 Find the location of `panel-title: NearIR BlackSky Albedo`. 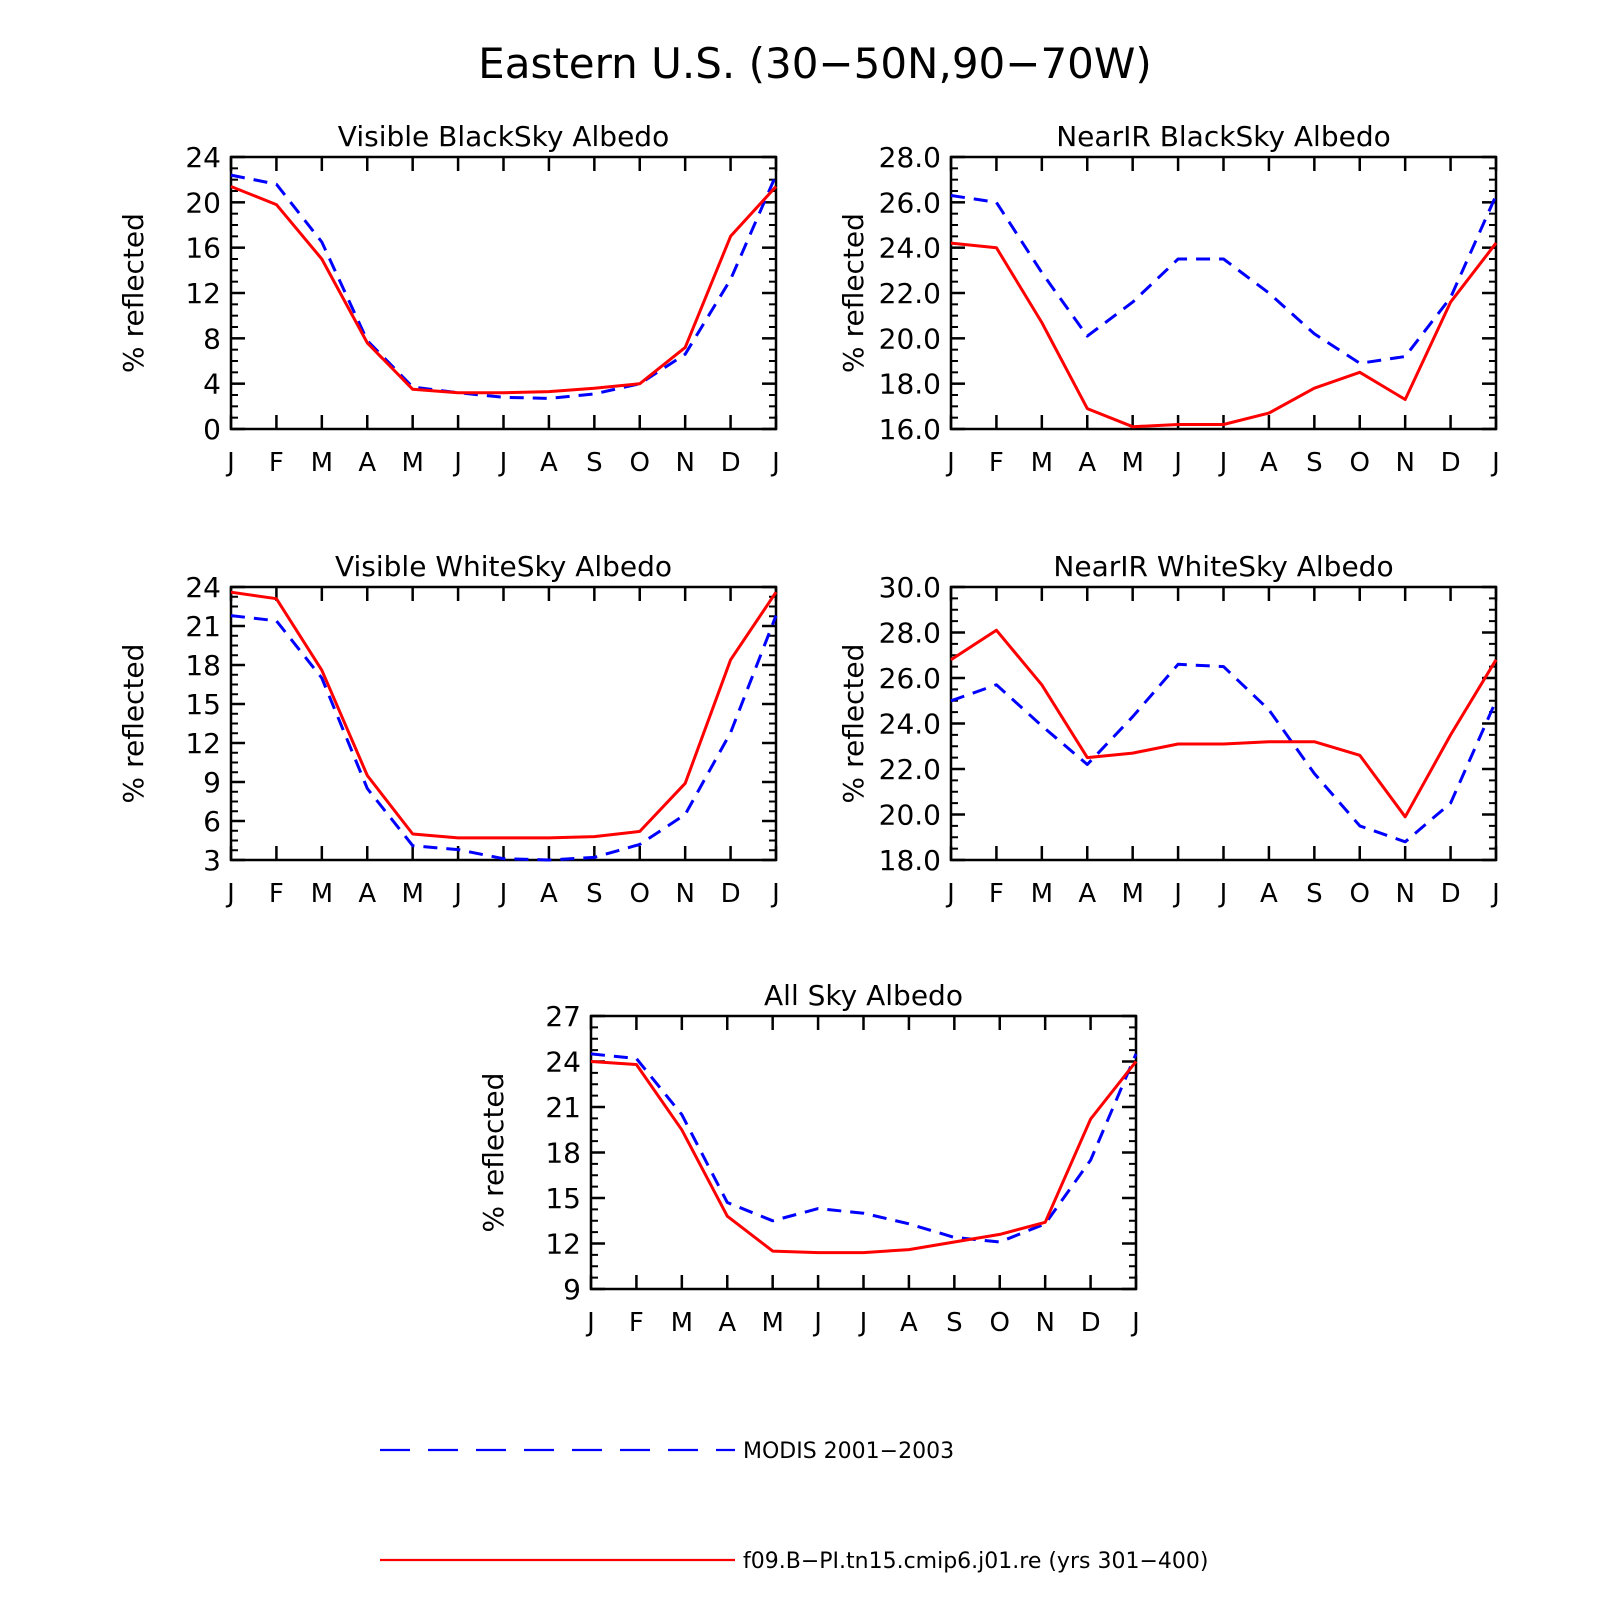

panel-title: NearIR BlackSky Albedo is located at coordinates (1223, 136).